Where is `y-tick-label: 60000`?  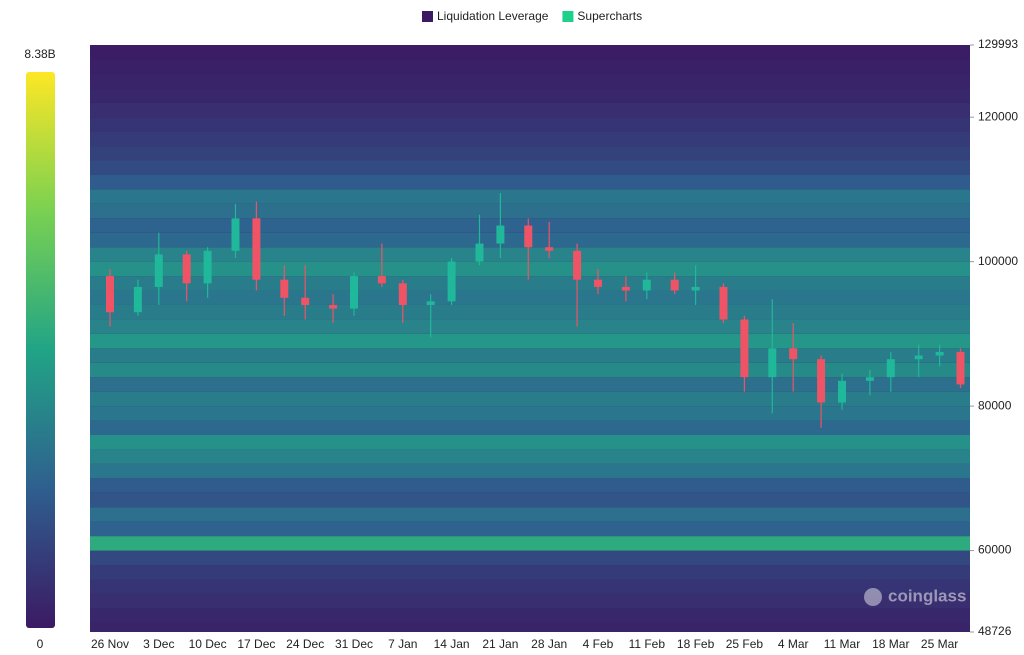
y-tick-label: 60000 is located at coordinates (995, 550).